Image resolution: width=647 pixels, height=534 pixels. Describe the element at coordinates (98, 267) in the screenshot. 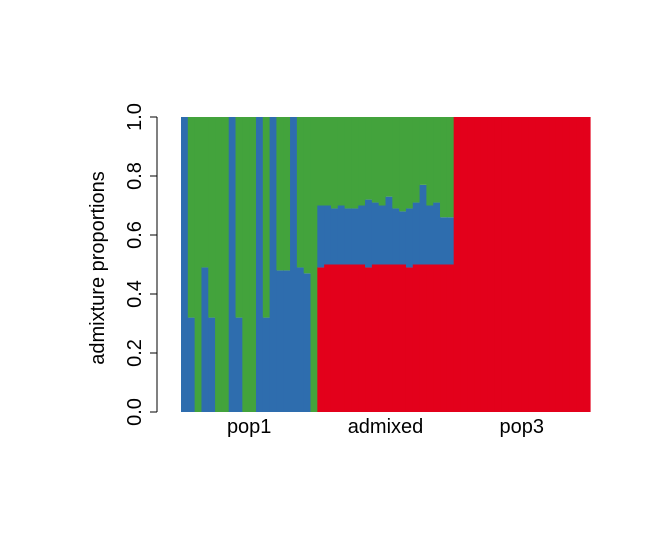

I see `y-axis-title: admixture proportions` at that location.